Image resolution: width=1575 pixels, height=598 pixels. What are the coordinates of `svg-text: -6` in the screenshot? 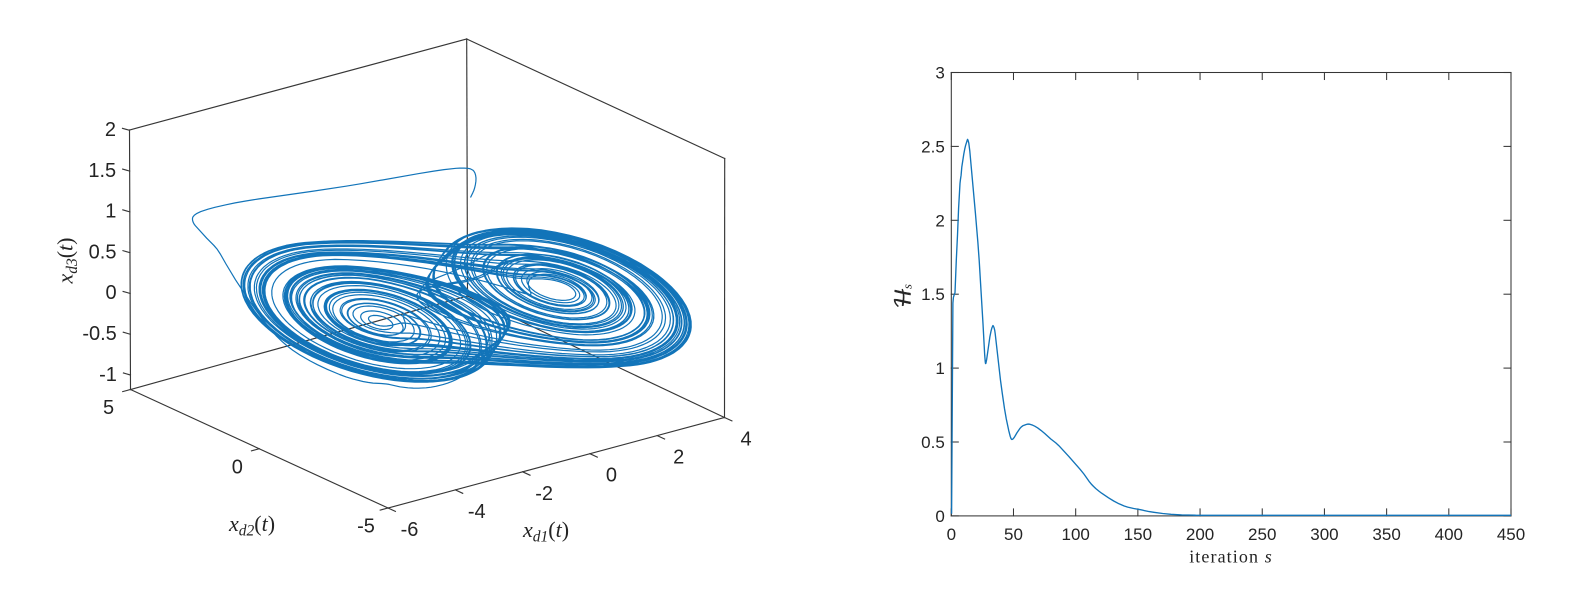 It's located at (410, 530).